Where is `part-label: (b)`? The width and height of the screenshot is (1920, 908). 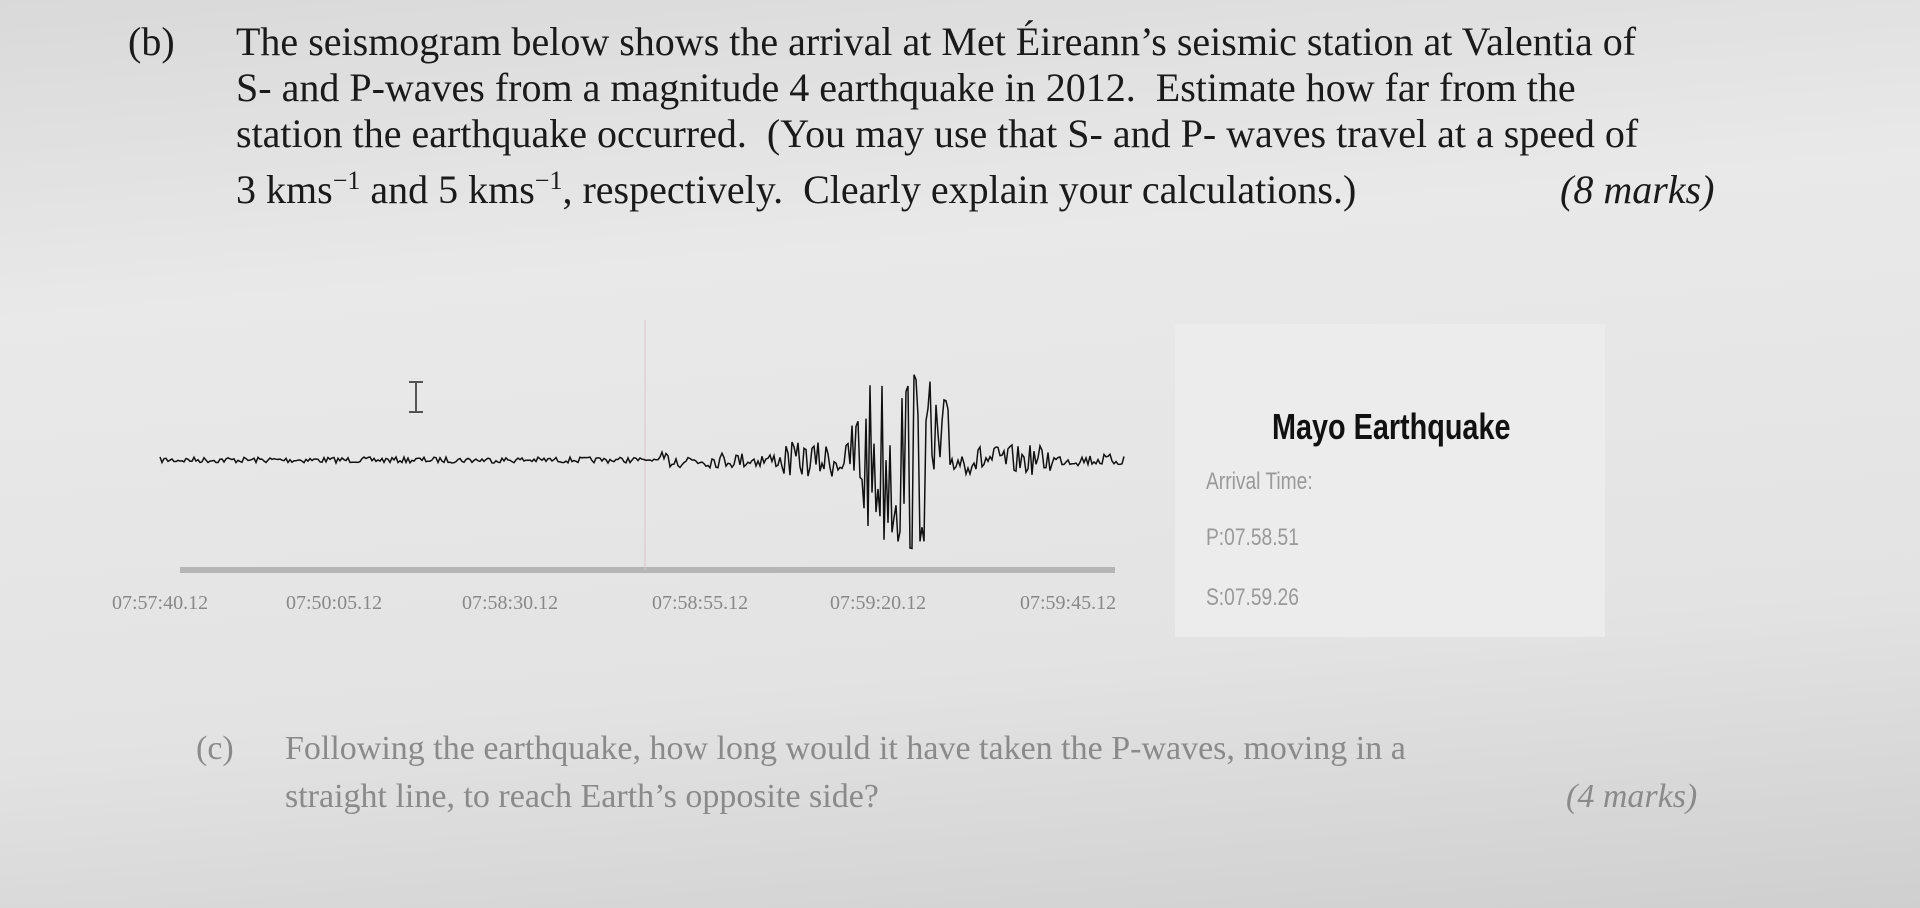 part-label: (b) is located at coordinates (151, 41).